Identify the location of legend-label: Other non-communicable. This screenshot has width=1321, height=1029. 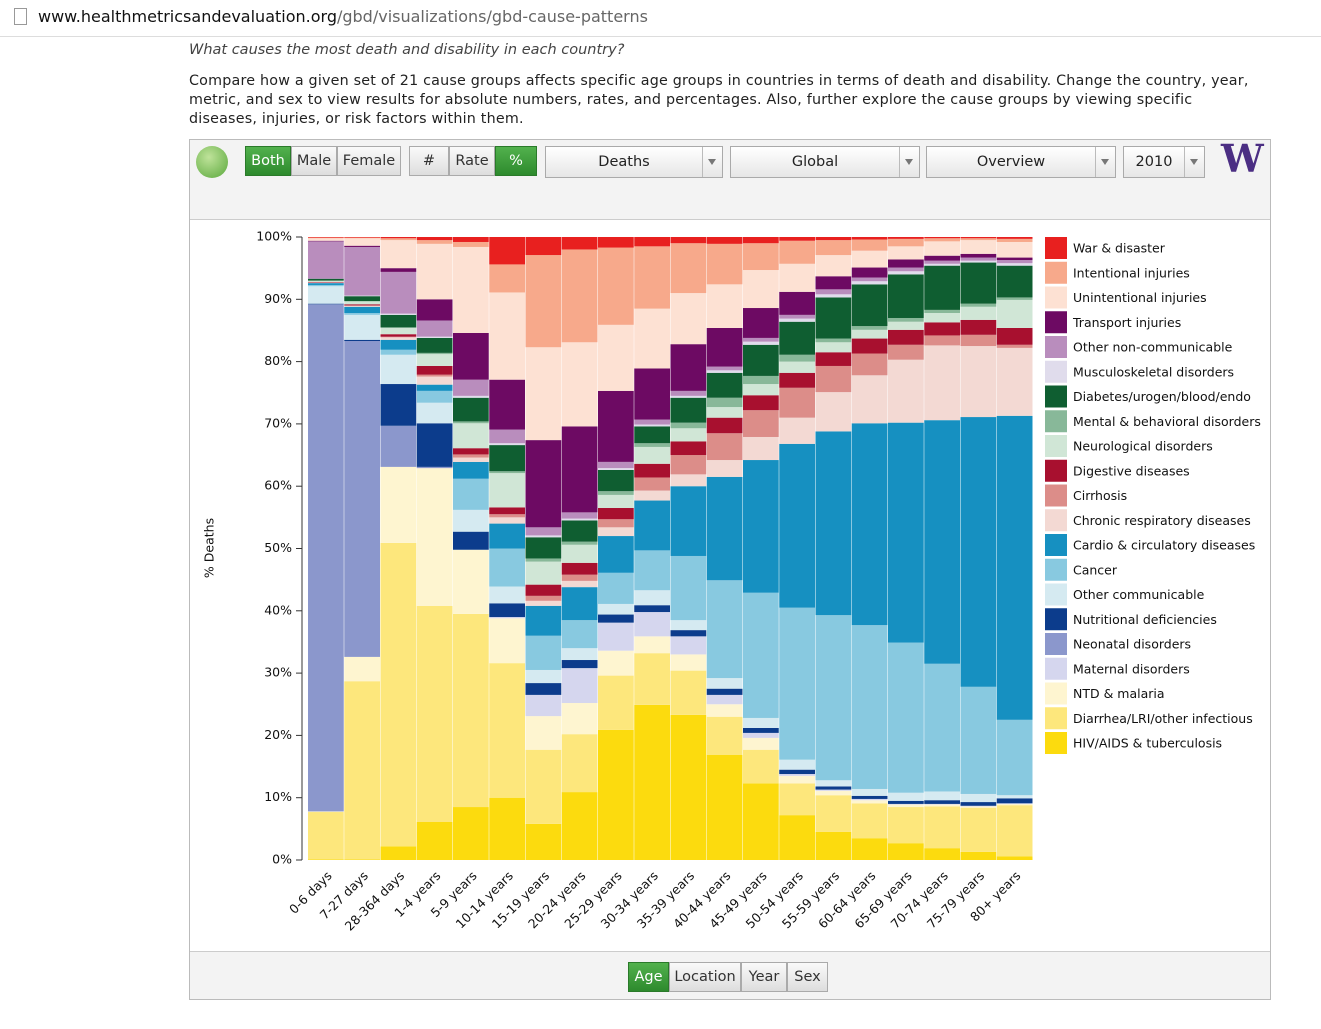
(1153, 347).